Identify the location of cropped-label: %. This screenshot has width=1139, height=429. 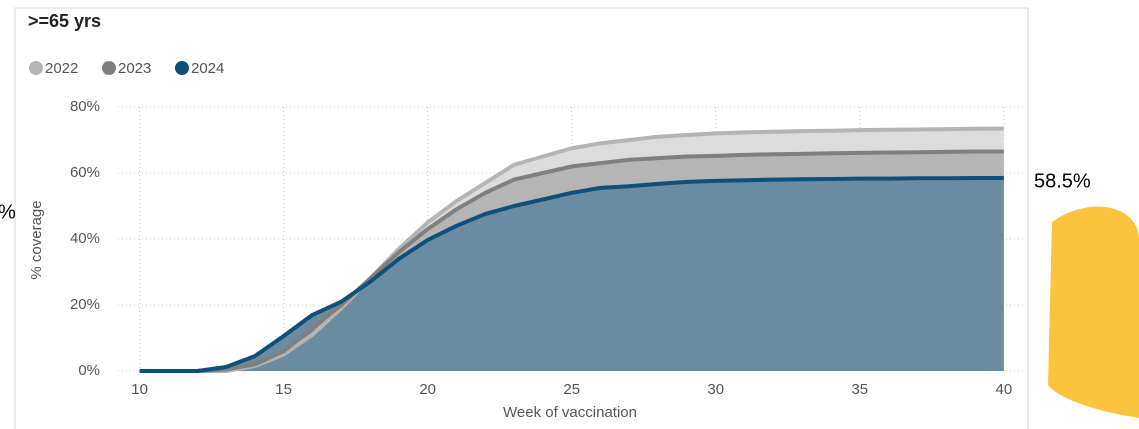
(8, 212).